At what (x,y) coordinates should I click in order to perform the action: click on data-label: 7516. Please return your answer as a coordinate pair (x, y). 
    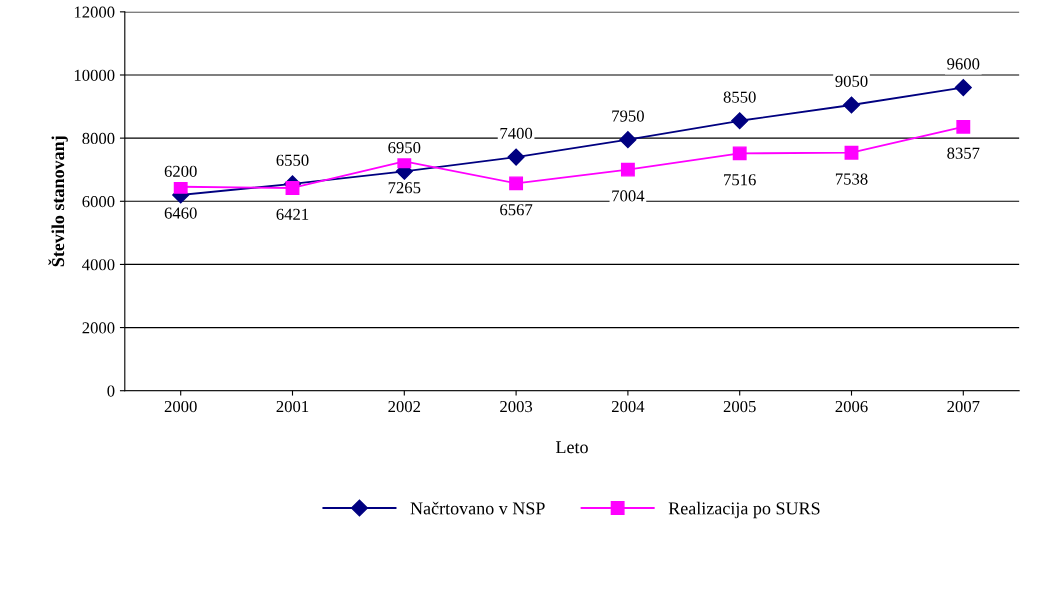
    Looking at the image, I should click on (740, 180).